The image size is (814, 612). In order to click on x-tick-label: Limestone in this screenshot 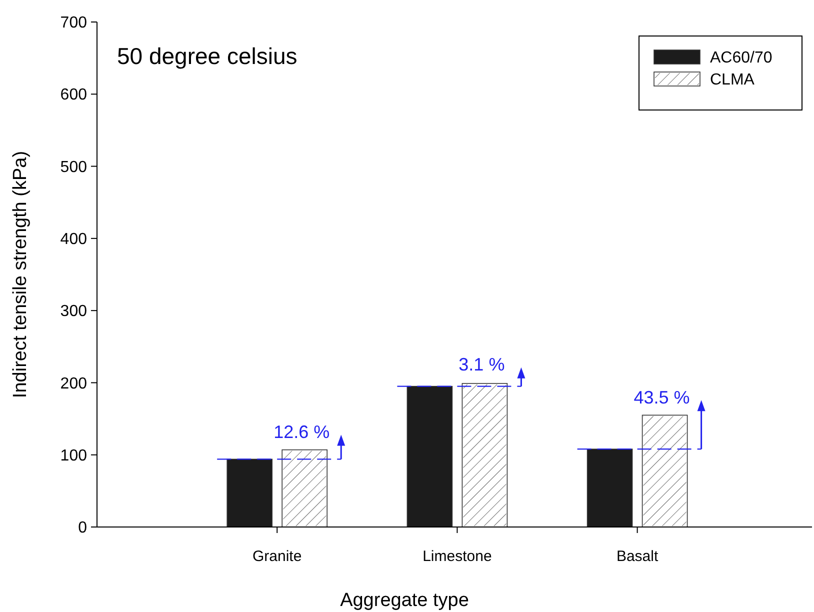, I will do `click(457, 556)`.